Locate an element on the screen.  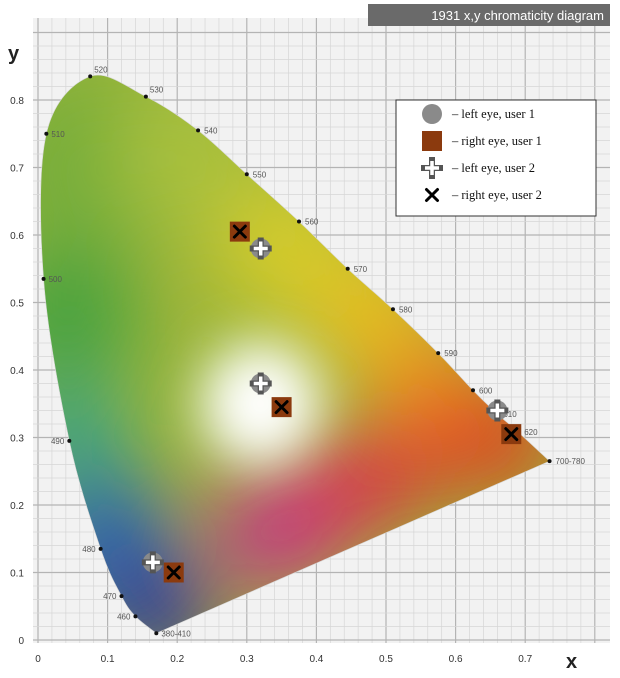
wavelength-label: 500 is located at coordinates (56, 279).